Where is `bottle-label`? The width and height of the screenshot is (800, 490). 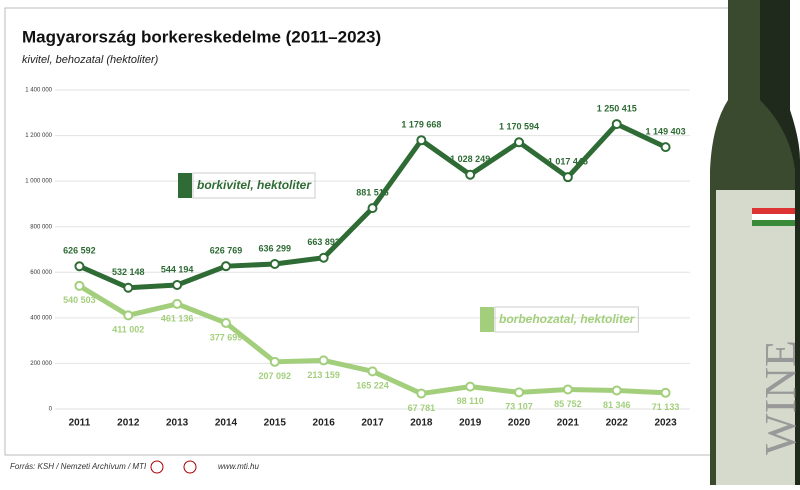 bottle-label is located at coordinates (755, 337).